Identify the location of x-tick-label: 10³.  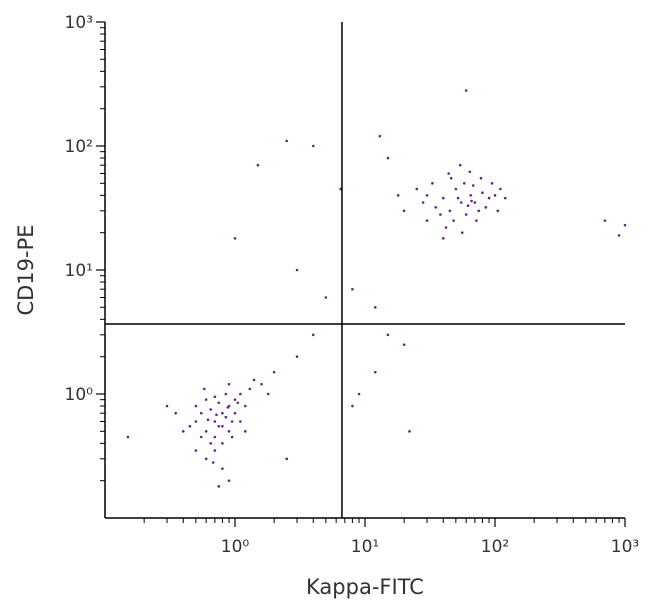
(625, 547).